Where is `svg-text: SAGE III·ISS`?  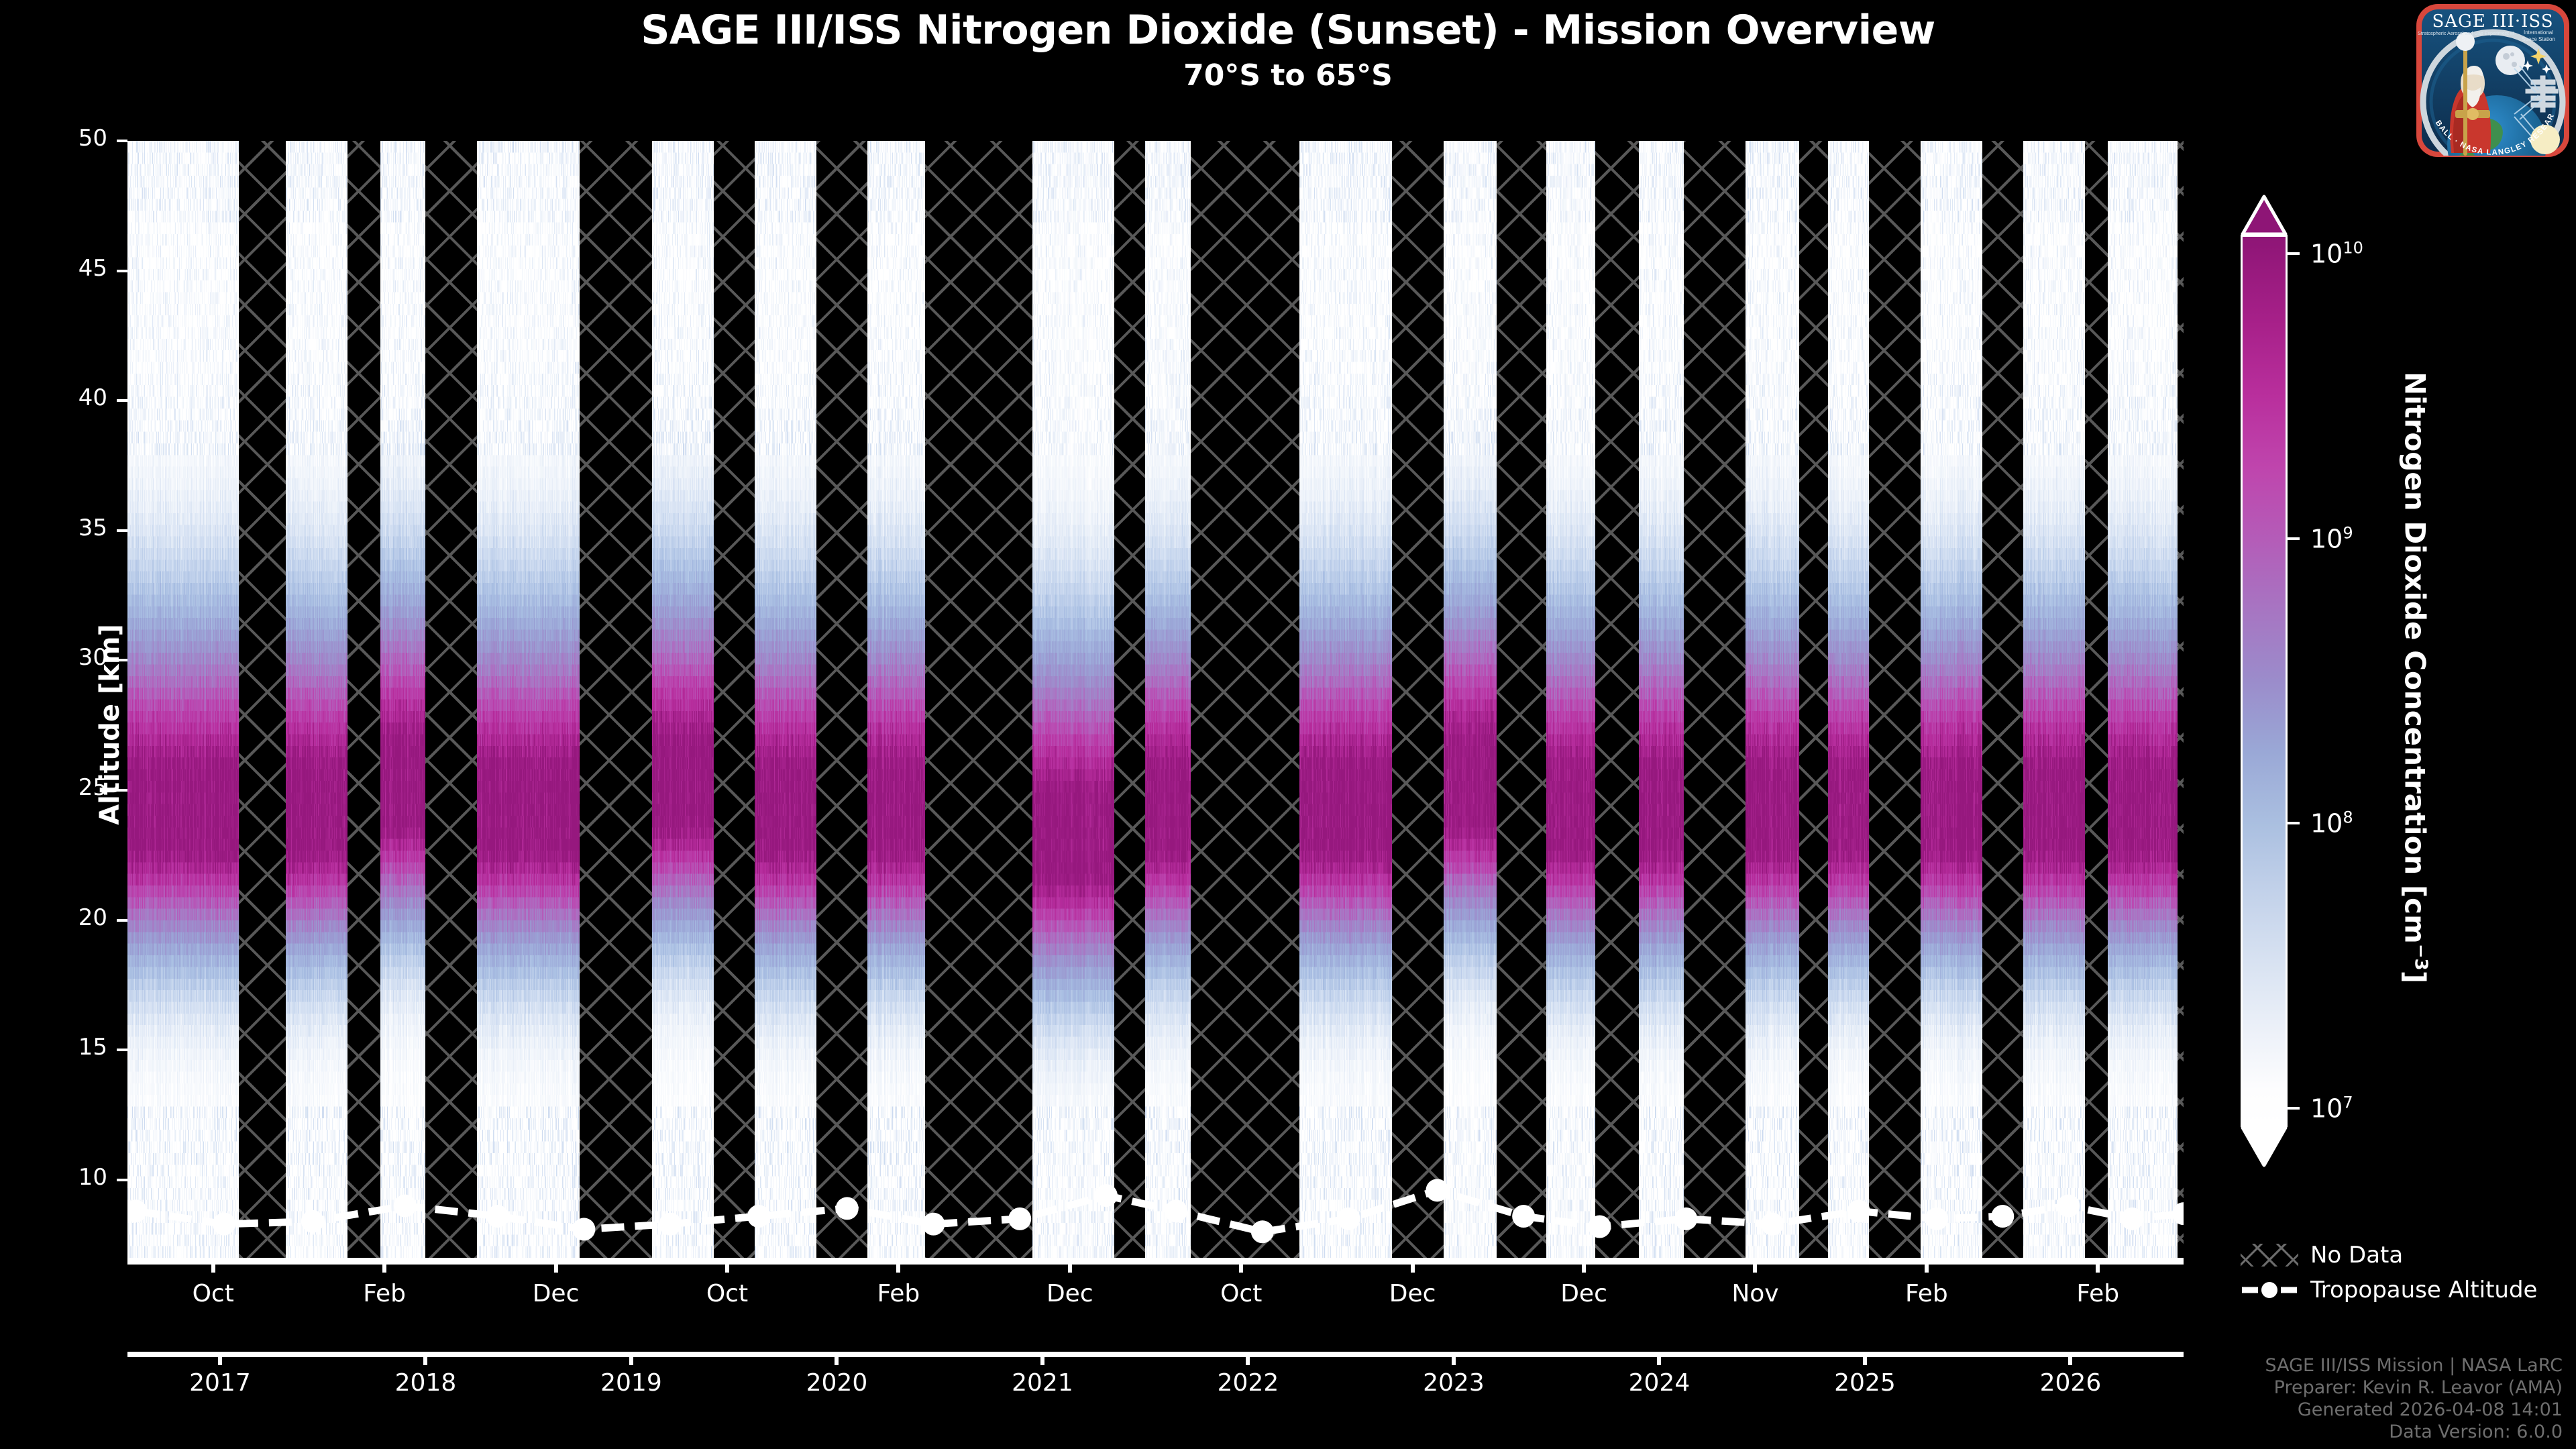
svg-text: SAGE III·ISS is located at coordinates (2492, 21).